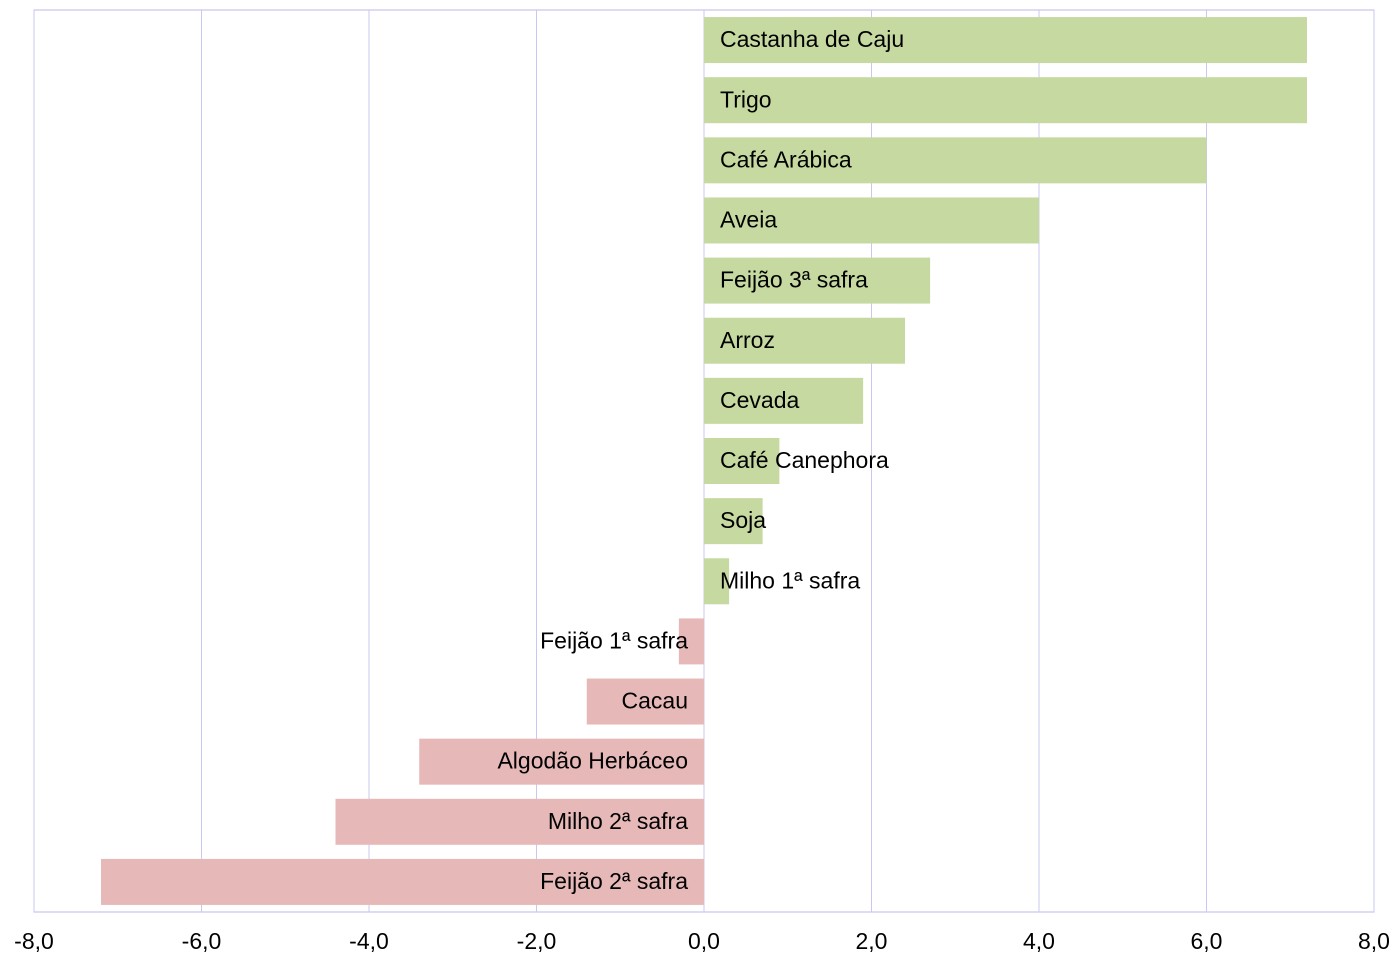  I want to click on x-tick-label: 8,0, so click(1374, 941).